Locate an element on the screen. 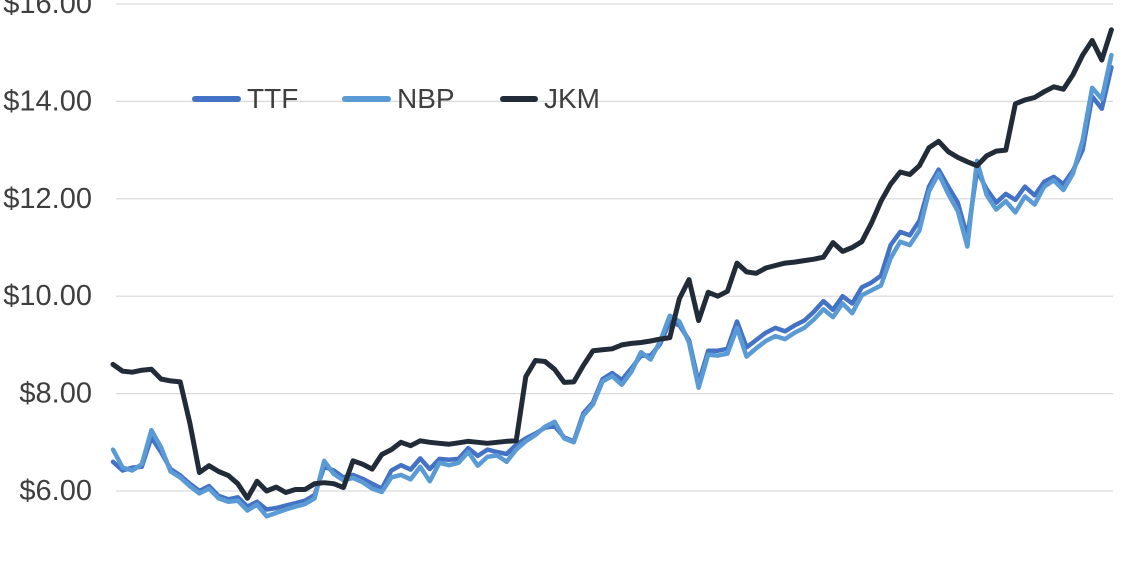 The height and width of the screenshot is (570, 1140). ttf-legend-label: TTF is located at coordinates (273, 98).